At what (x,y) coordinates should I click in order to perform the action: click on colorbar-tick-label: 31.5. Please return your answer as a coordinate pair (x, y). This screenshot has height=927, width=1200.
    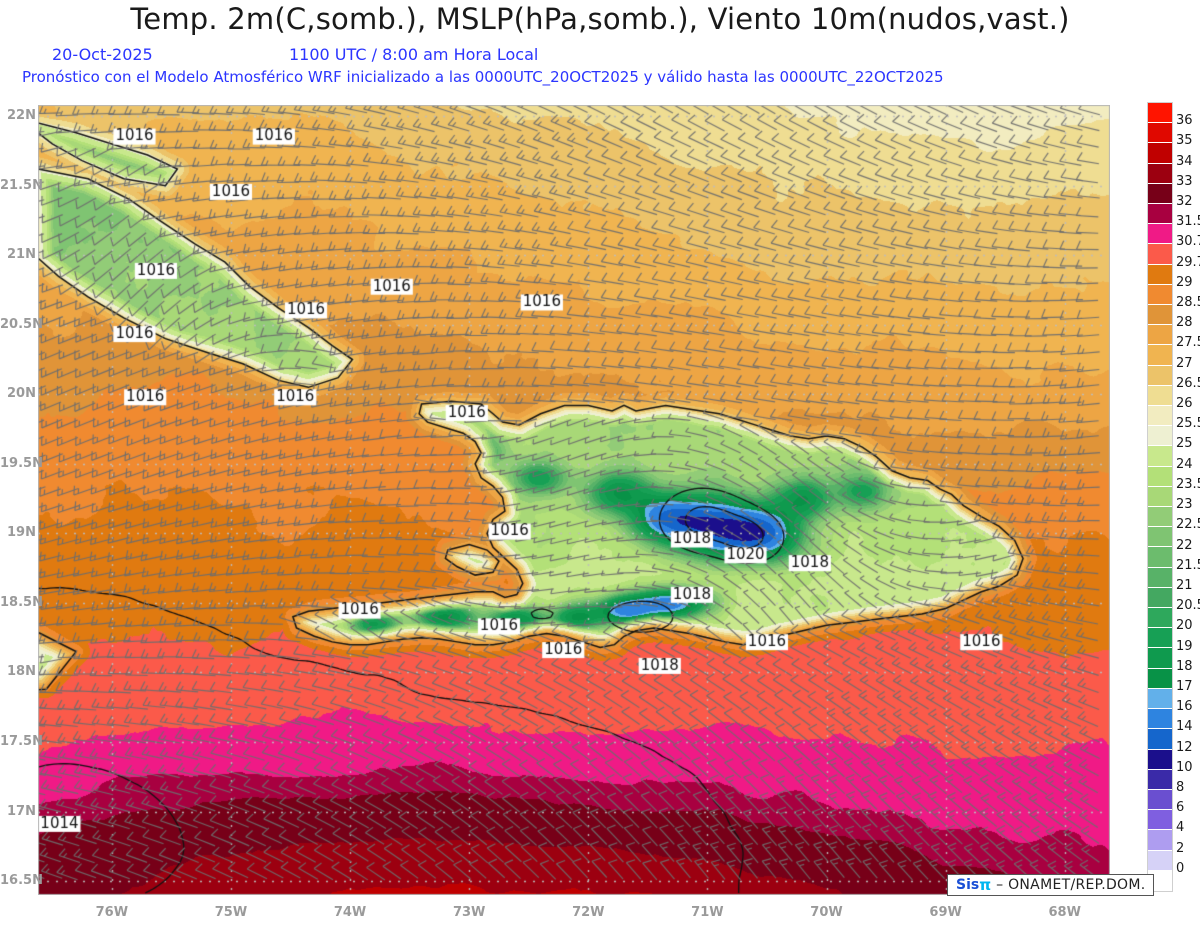
    Looking at the image, I should click on (1188, 222).